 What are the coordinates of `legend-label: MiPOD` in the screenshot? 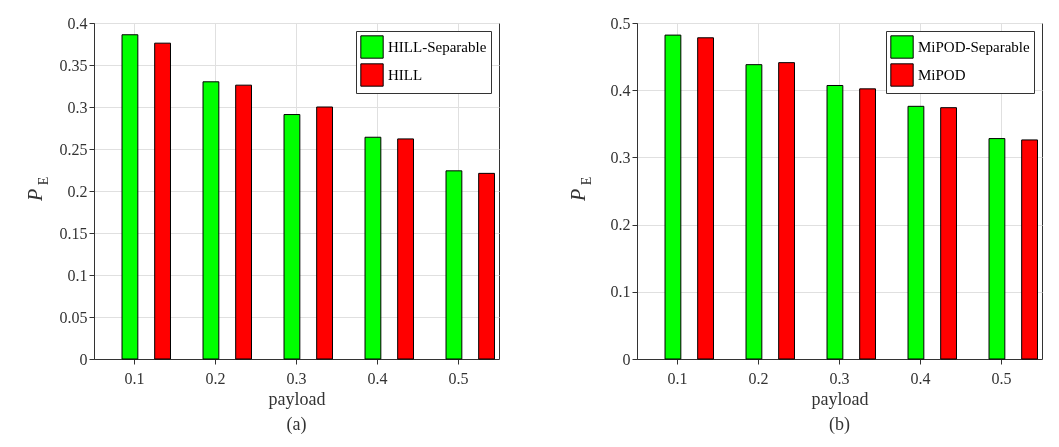 It's located at (942, 75).